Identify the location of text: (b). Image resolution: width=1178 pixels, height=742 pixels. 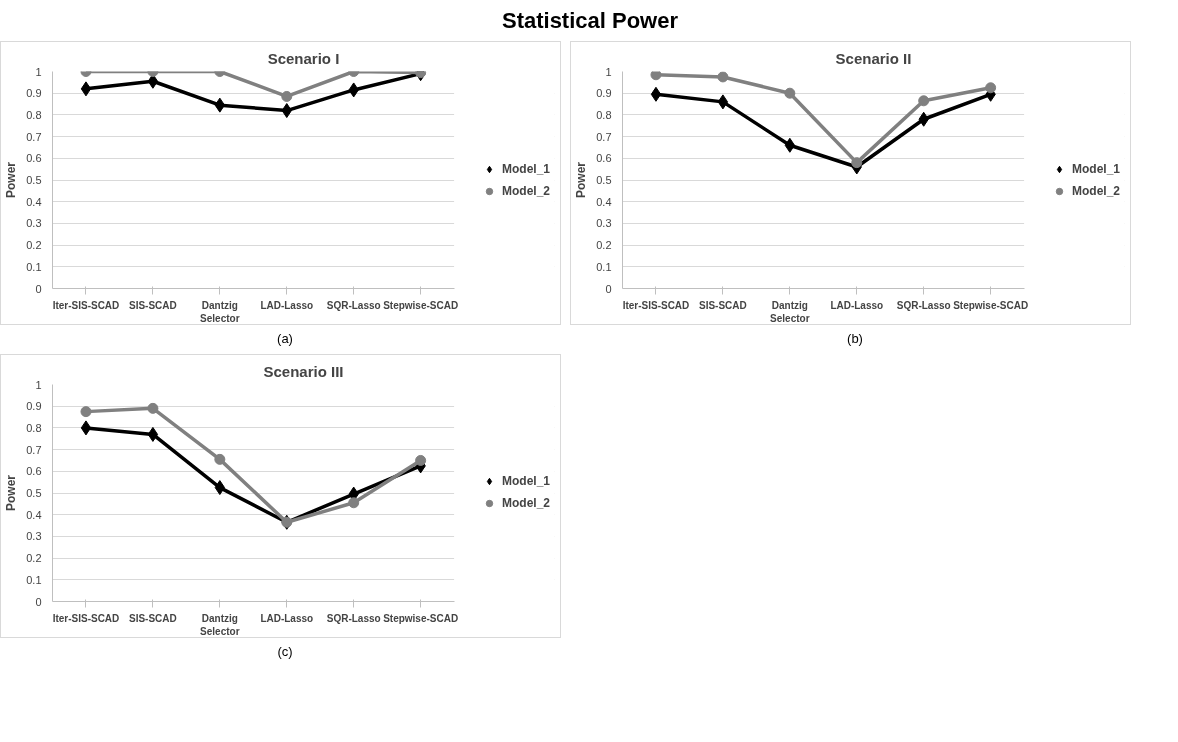
(855, 339).